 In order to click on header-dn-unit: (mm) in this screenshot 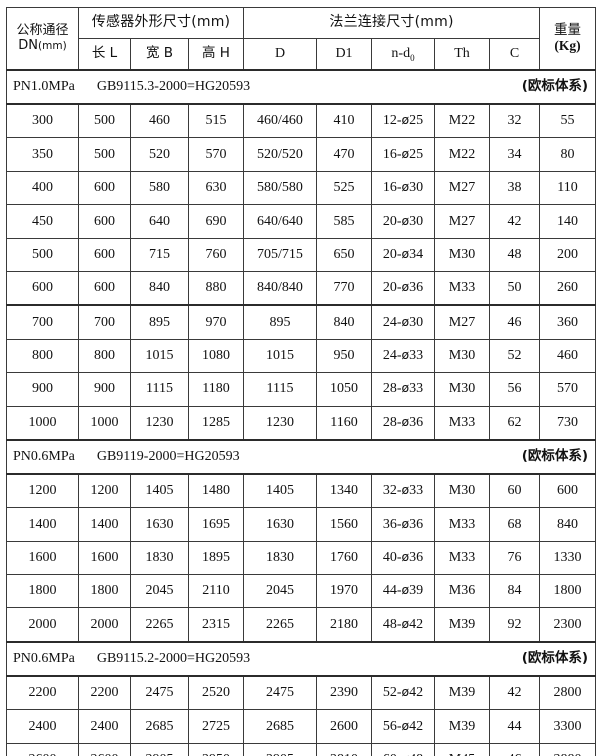, I will do `click(52, 45)`.